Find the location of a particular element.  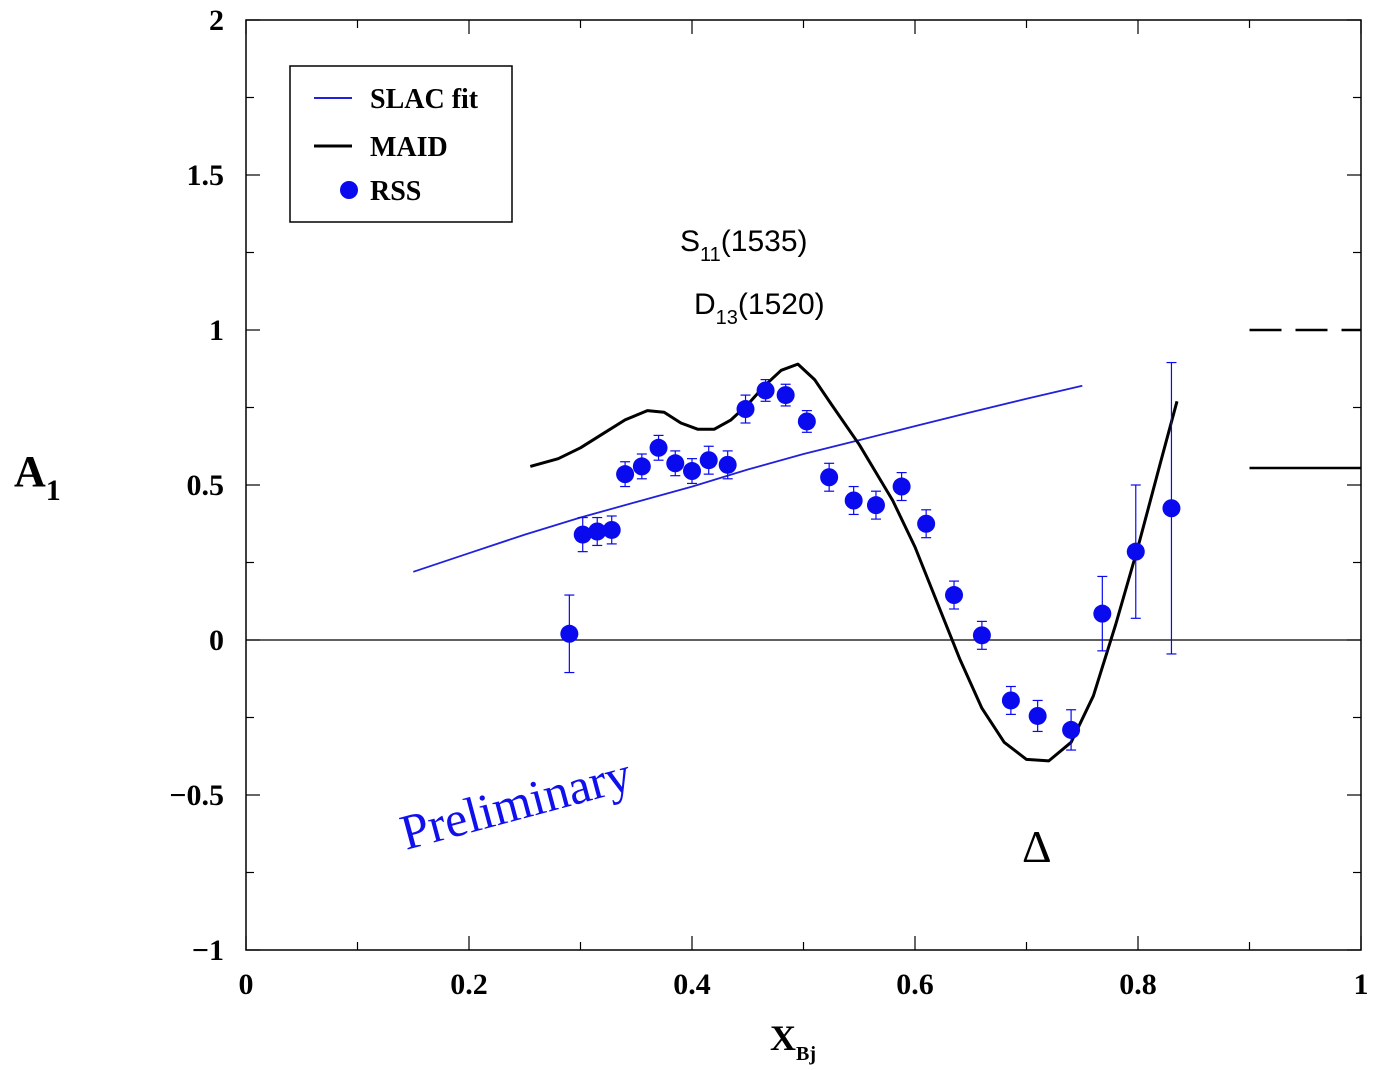

annotation-s11: S11(1535) is located at coordinates (744, 245).